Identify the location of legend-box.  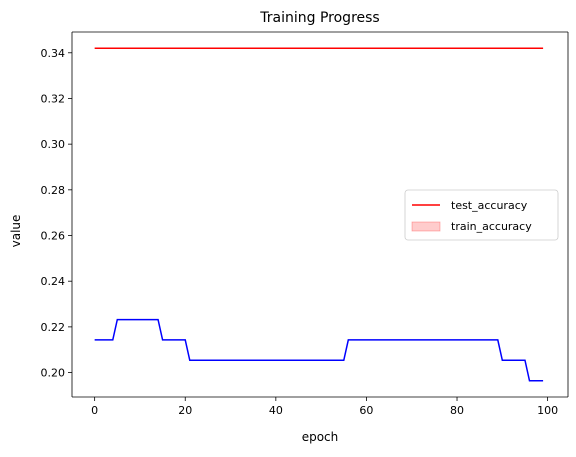
(481, 215).